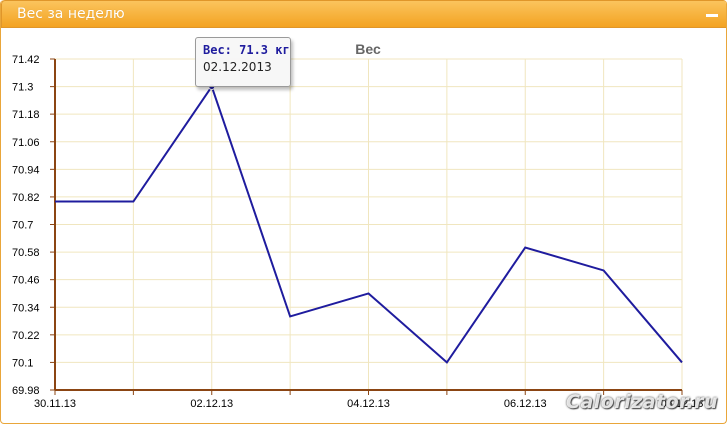 The image size is (727, 424). Describe the element at coordinates (211, 404) in the screenshot. I see `x-tick-label: 02.12.13` at that location.